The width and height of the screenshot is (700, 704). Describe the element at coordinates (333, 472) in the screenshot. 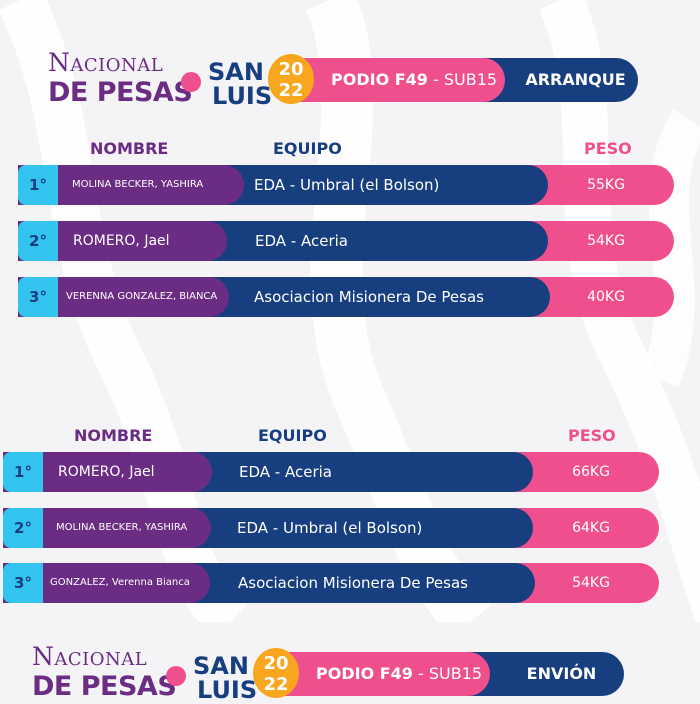

I see `podium-row-1: 1° ROMERO, Jael EDA - Aceria 66KG` at that location.